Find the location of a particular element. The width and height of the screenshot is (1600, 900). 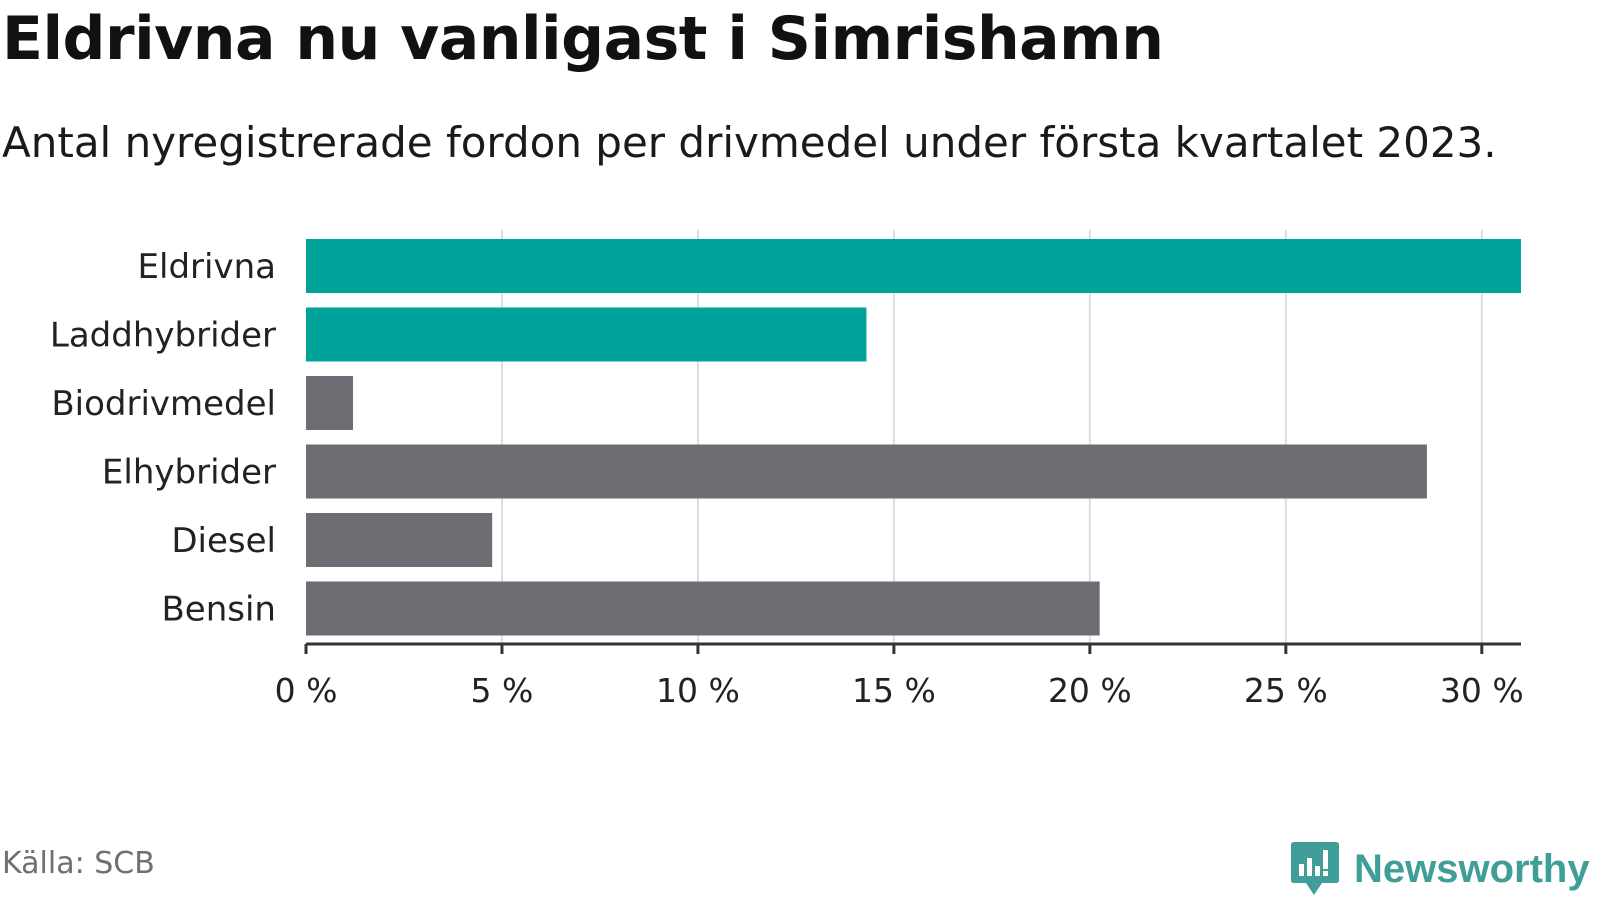

category-label-2: Biodrivmedel is located at coordinates (163, 404).